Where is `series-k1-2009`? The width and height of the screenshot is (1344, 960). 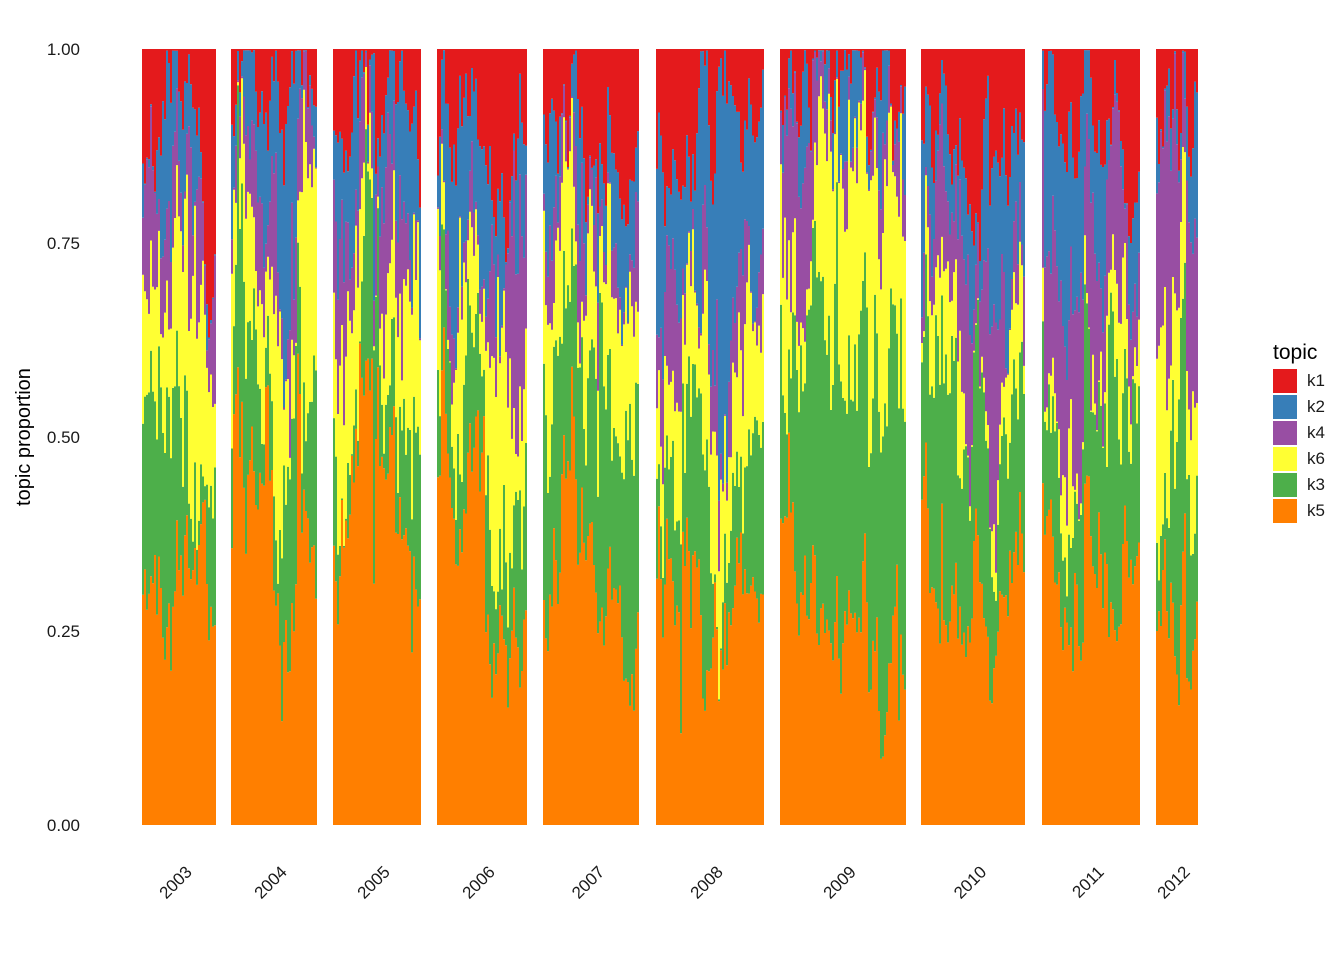
series-k1-2009 is located at coordinates (843, 107).